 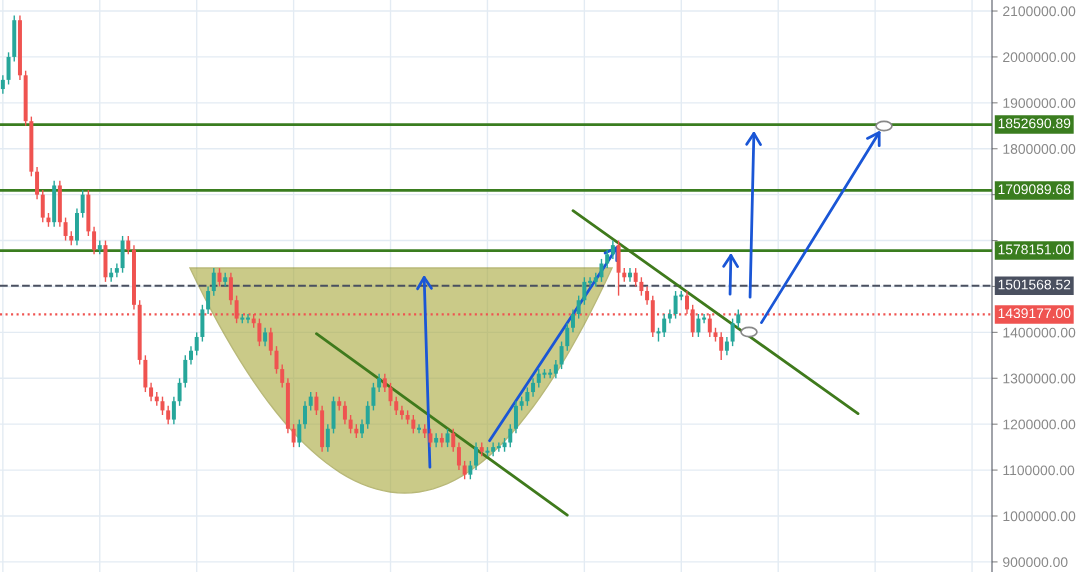 I want to click on ref-line-label: 1852690.89, so click(x=1034, y=123).